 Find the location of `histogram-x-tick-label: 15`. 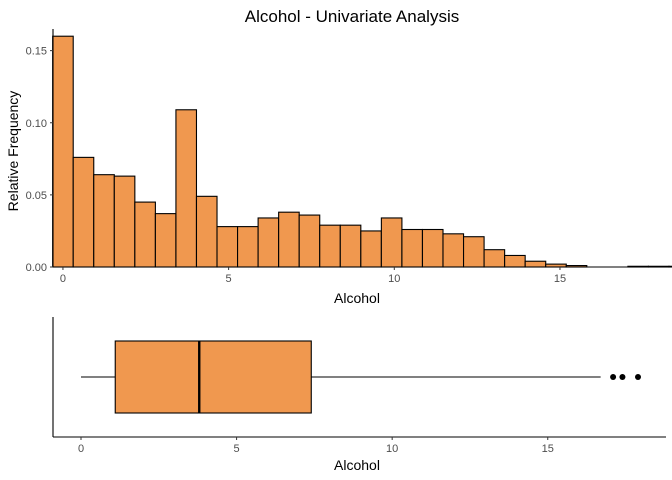

histogram-x-tick-label: 15 is located at coordinates (560, 279).